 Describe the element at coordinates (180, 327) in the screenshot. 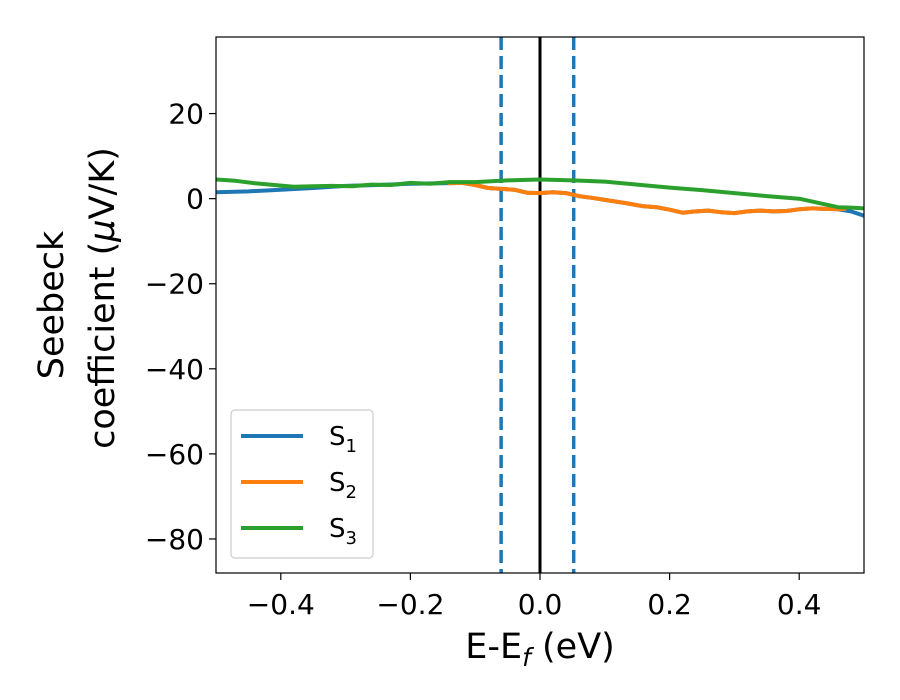

I see `y-axis-ticks: 20 0 −20 −40 −60 −80` at that location.